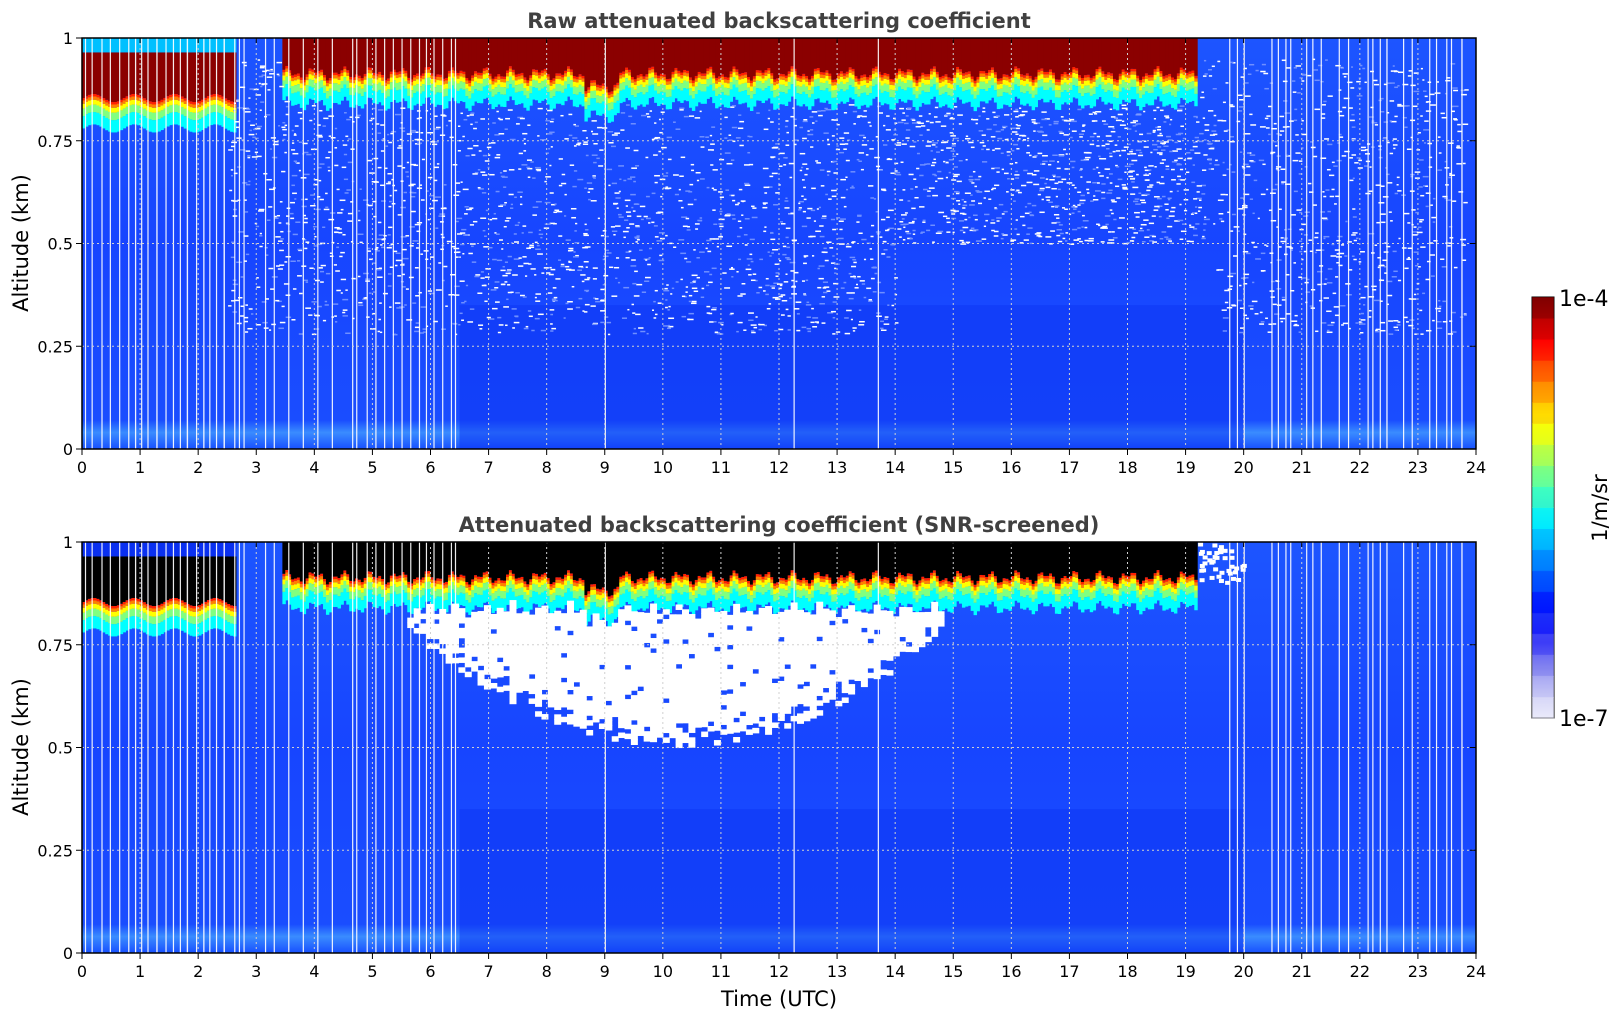  I want to click on above-cloud, so click(153, 45).